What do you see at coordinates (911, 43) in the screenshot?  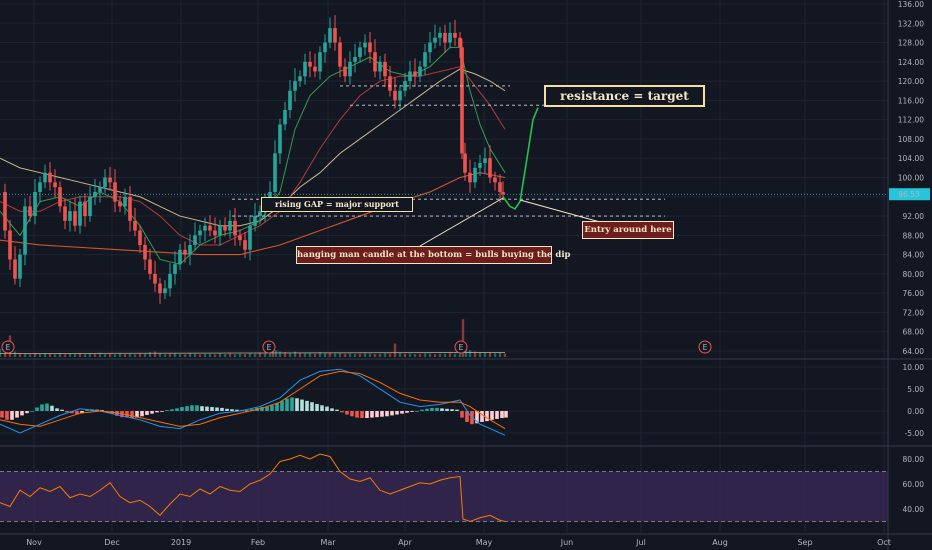 I see `price-tick-label: 128.00` at bounding box center [911, 43].